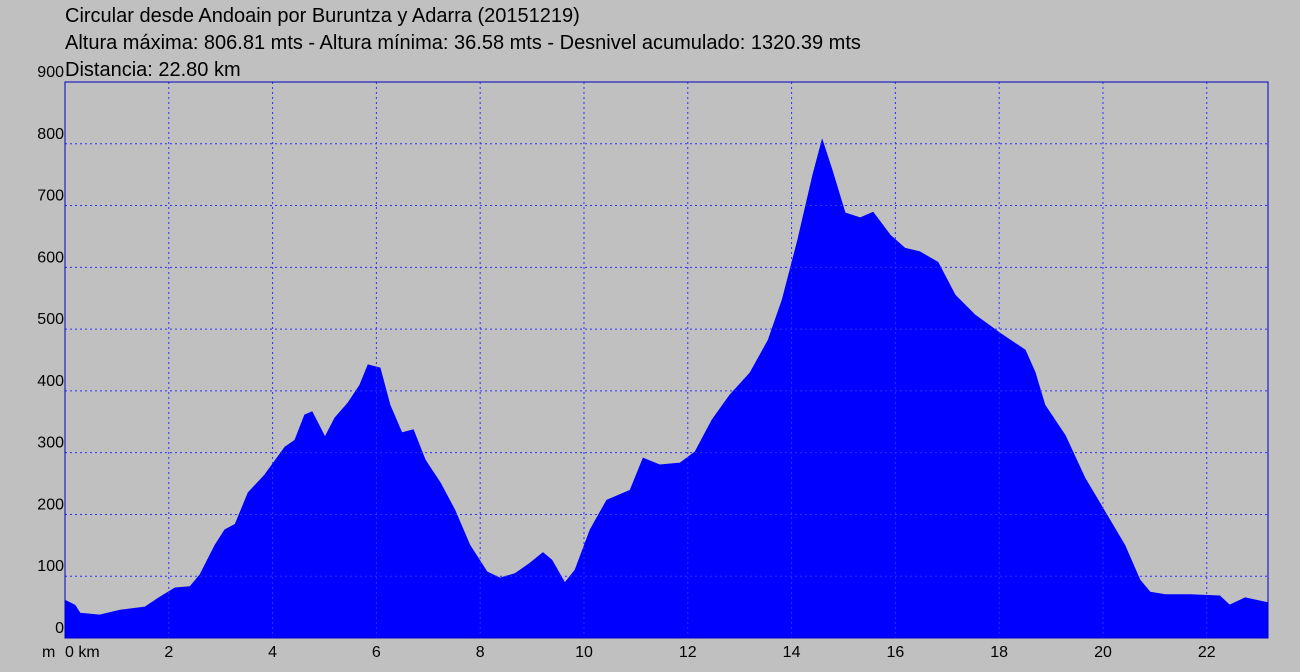 The height and width of the screenshot is (672, 1300). What do you see at coordinates (50, 566) in the screenshot?
I see `y-tick-label: 100` at bounding box center [50, 566].